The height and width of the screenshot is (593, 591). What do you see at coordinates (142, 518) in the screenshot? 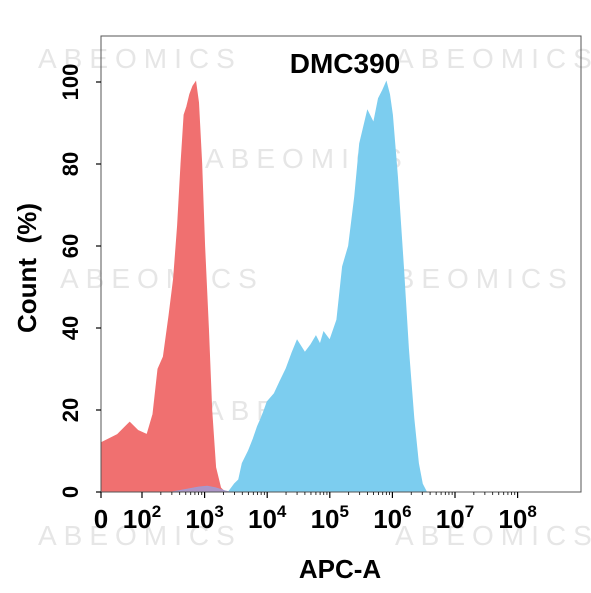
I see `x-tick-label: 10²` at bounding box center [142, 518].